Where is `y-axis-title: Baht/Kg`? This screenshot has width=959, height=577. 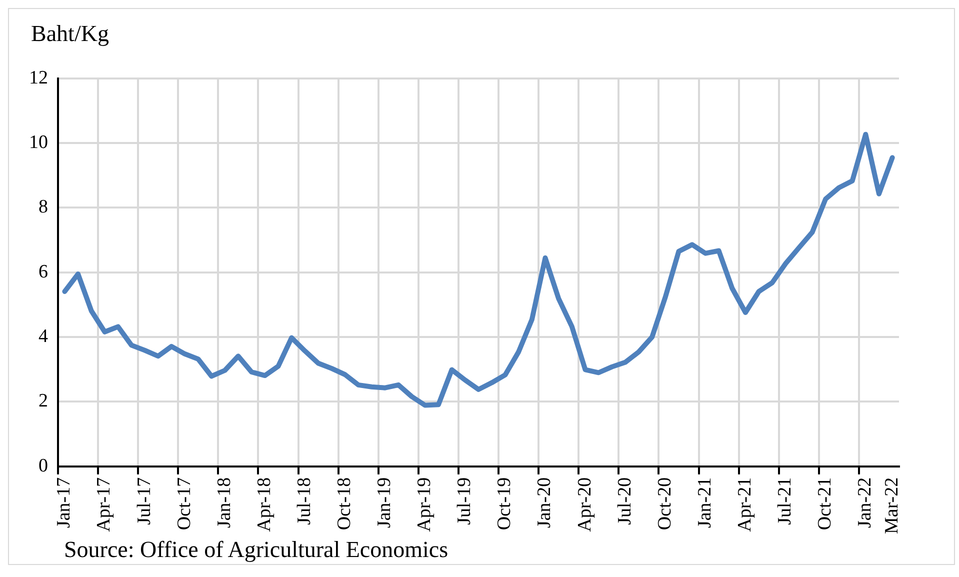 y-axis-title: Baht/Kg is located at coordinates (70, 34).